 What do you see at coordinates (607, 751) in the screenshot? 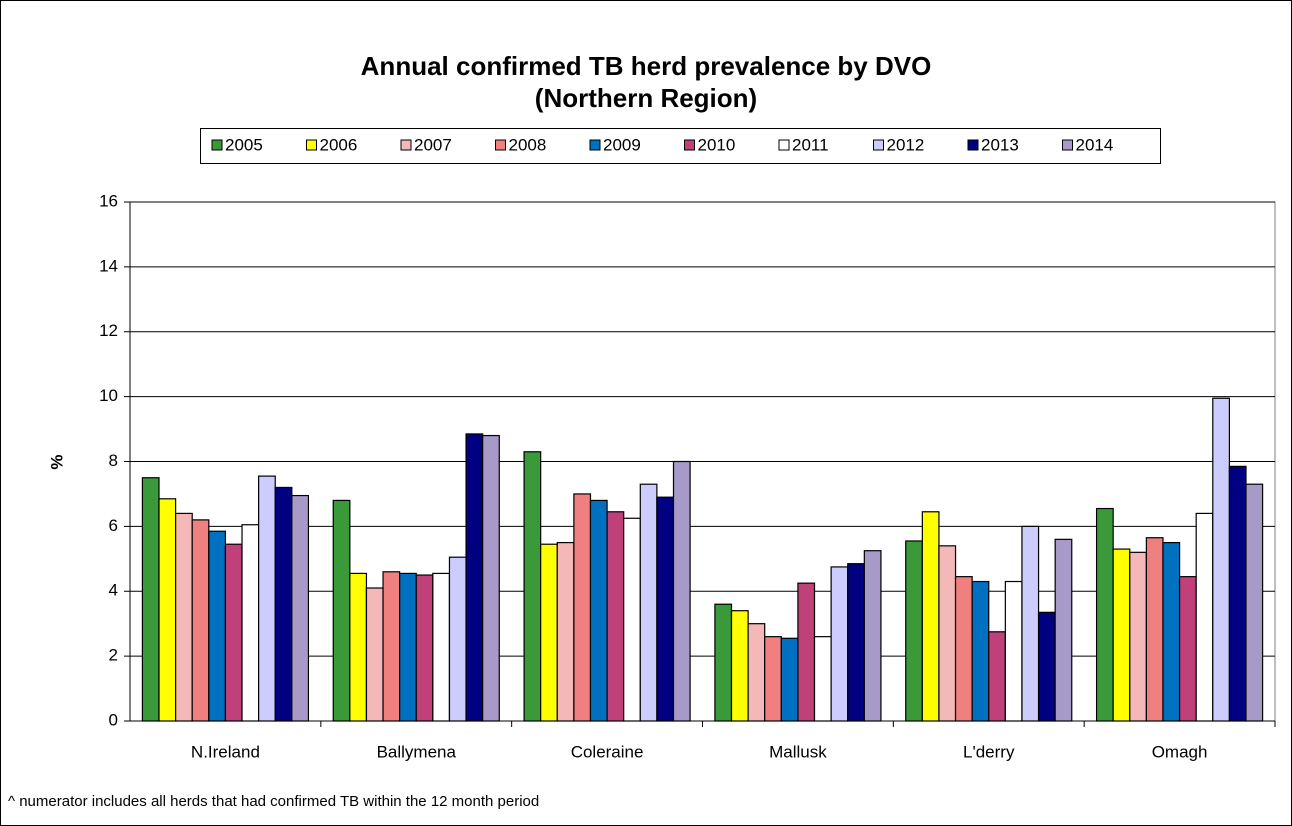
I see `x-tick-label: Coleraine` at bounding box center [607, 751].